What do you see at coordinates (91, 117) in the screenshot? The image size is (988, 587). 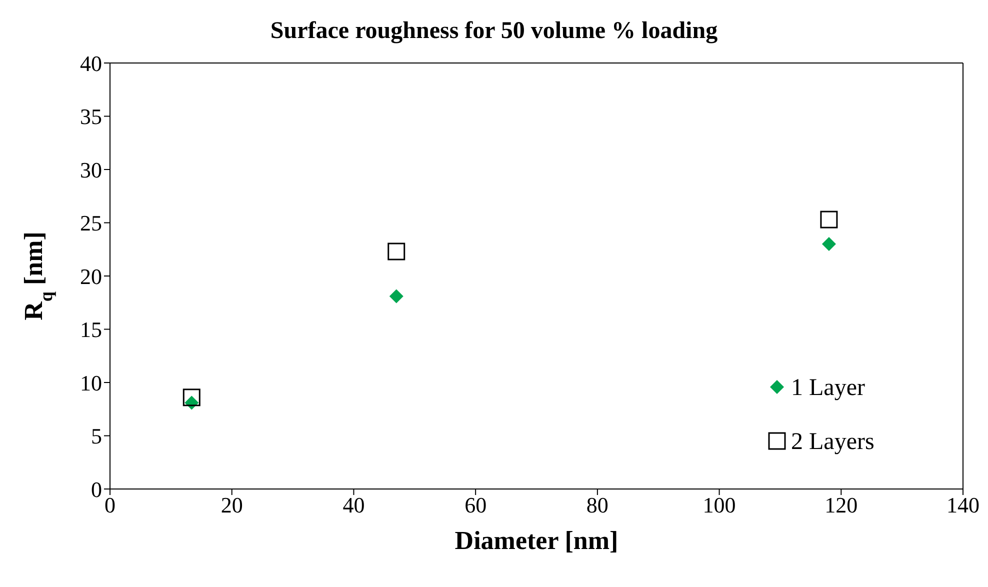 I see `y-tick-label: 35` at bounding box center [91, 117].